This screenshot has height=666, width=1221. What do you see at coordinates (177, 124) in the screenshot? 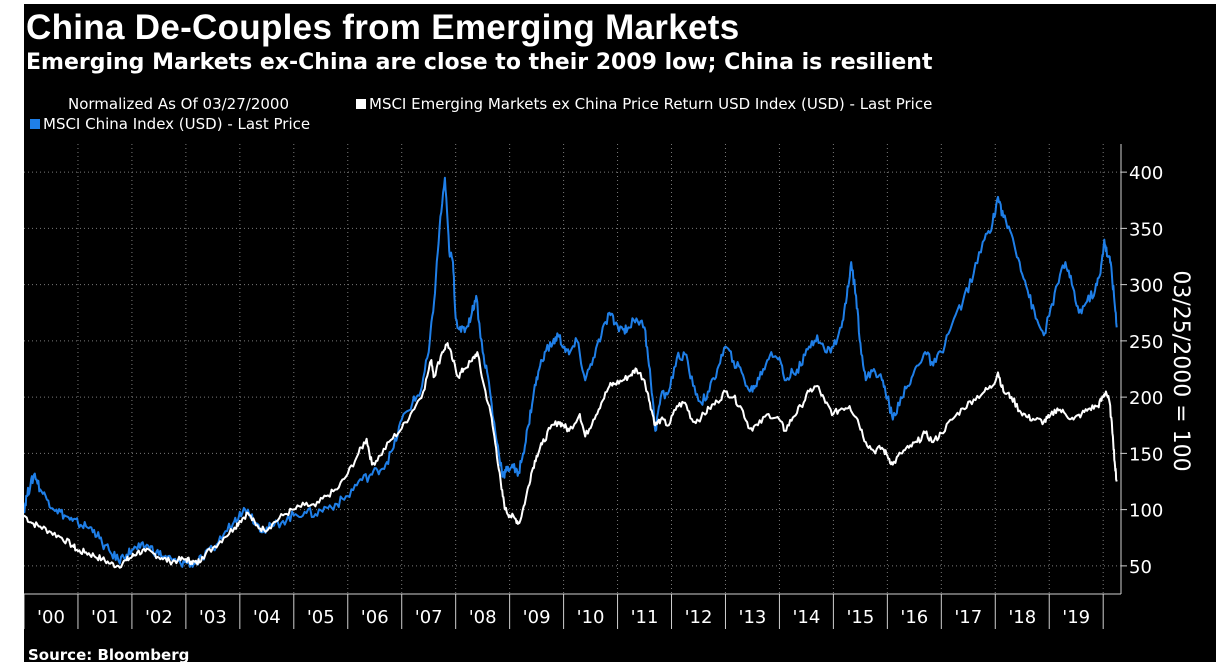
I see `legend-label-china: MSCI China Index (USD) - Last Price` at bounding box center [177, 124].